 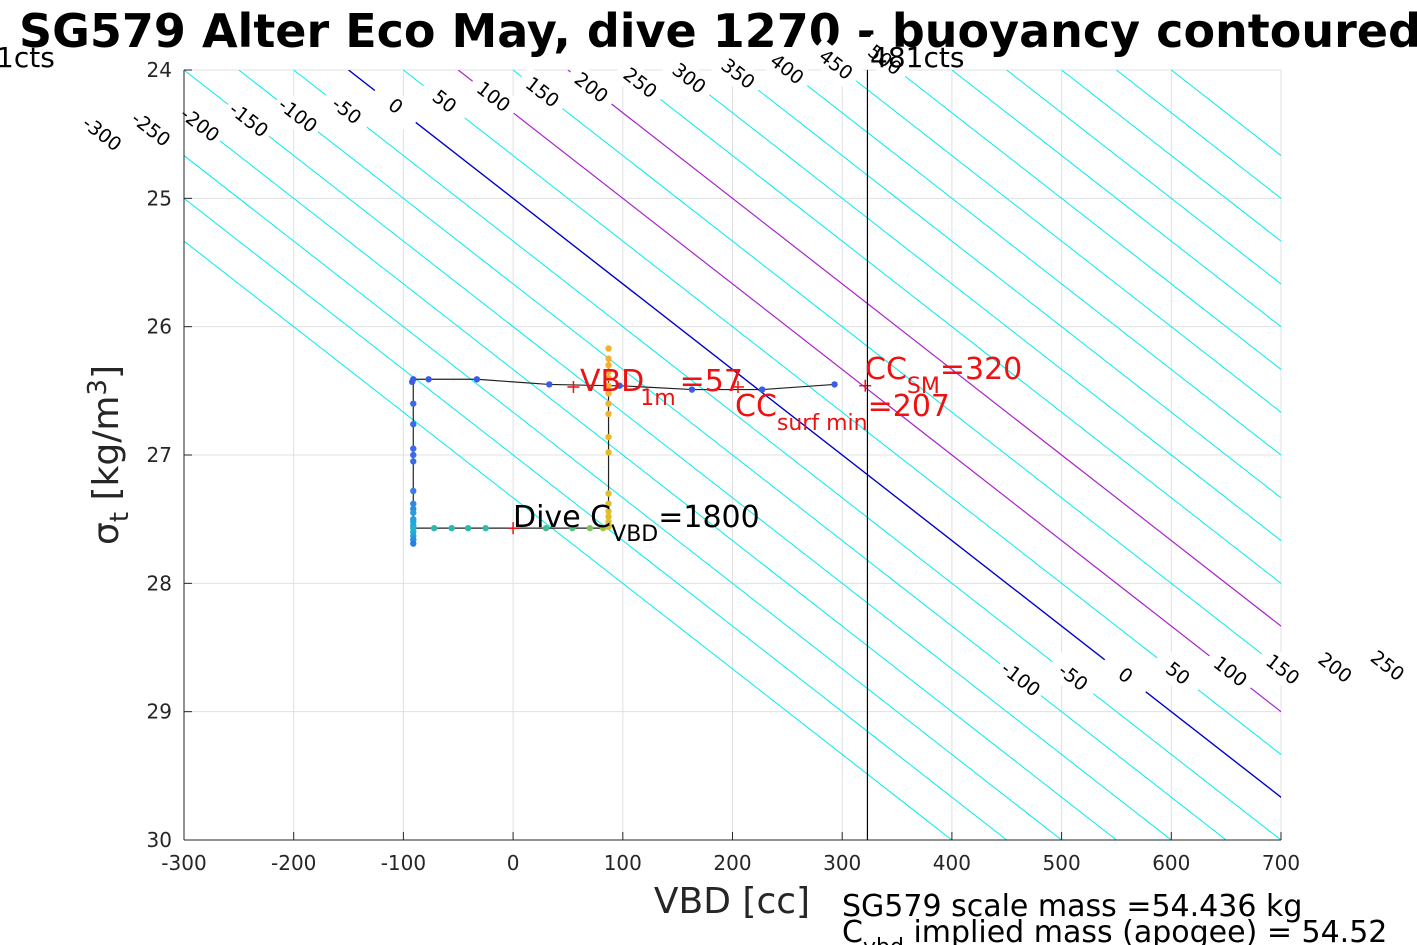 I want to click on y-axis-label: σt [kg/m3], so click(x=109, y=455).